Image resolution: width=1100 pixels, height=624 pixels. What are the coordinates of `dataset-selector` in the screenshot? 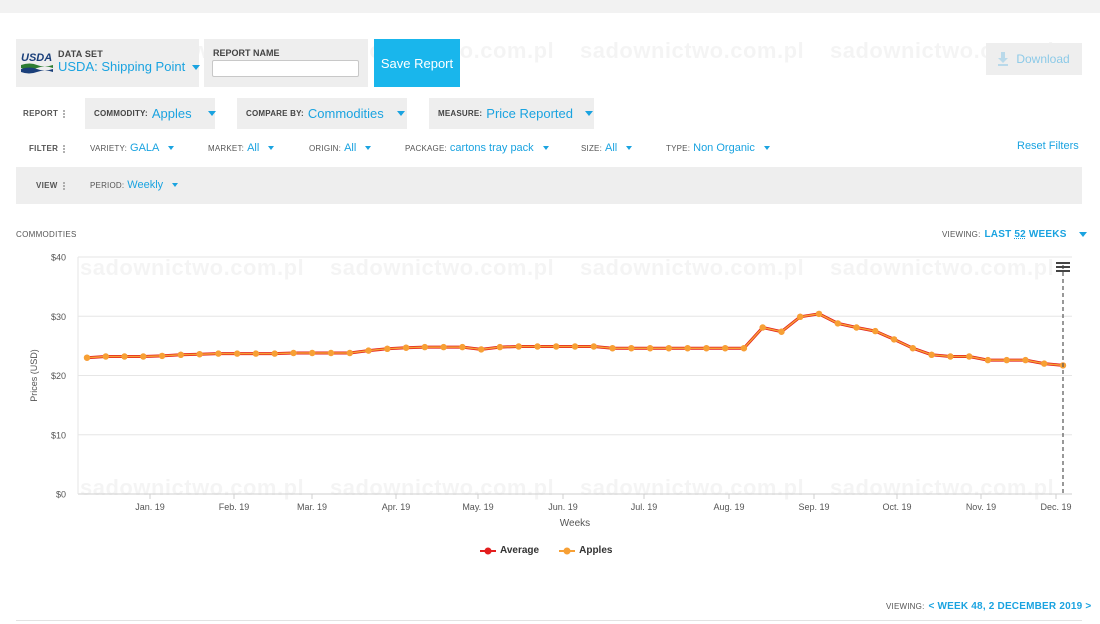 It's located at (107, 63).